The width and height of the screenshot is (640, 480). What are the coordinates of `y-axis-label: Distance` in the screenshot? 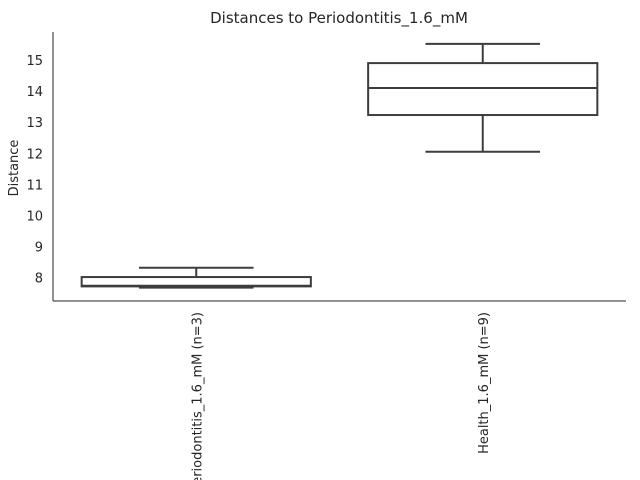 It's located at (14, 168).